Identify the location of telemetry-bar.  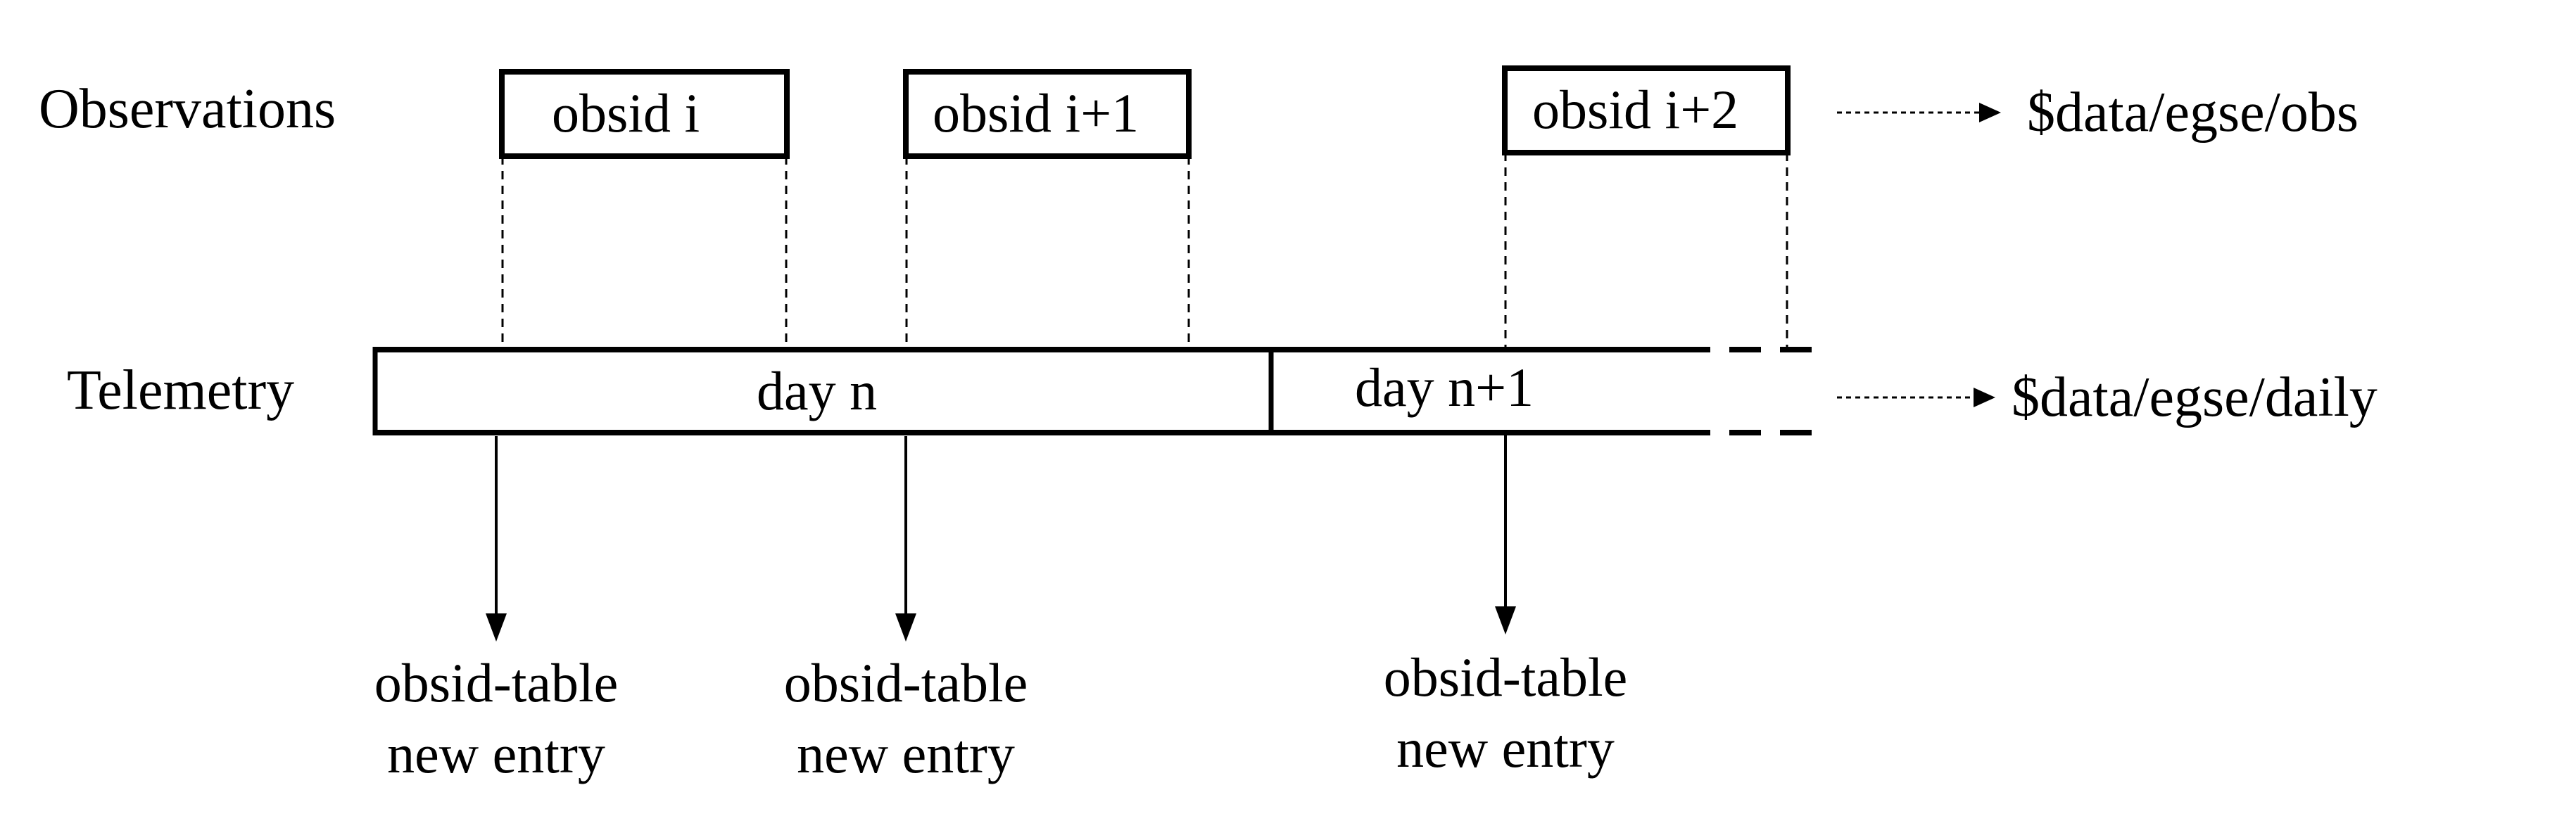
(1092, 391).